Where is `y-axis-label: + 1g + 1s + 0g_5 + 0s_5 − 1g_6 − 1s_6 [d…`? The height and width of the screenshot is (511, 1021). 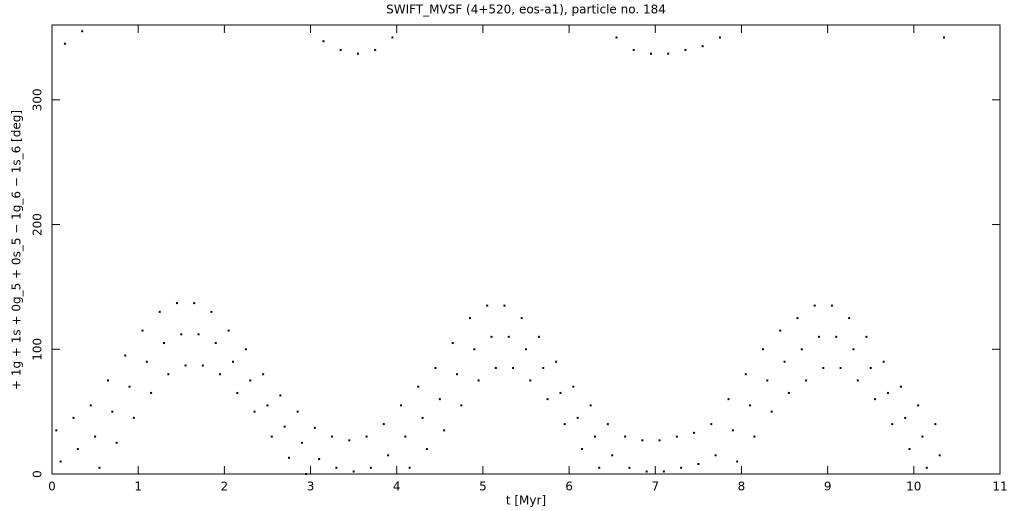 y-axis-label: + 1g + 1s + 0g_5 + 0s_5 − 1g_6 − 1s_6 [d… is located at coordinates (17, 250).